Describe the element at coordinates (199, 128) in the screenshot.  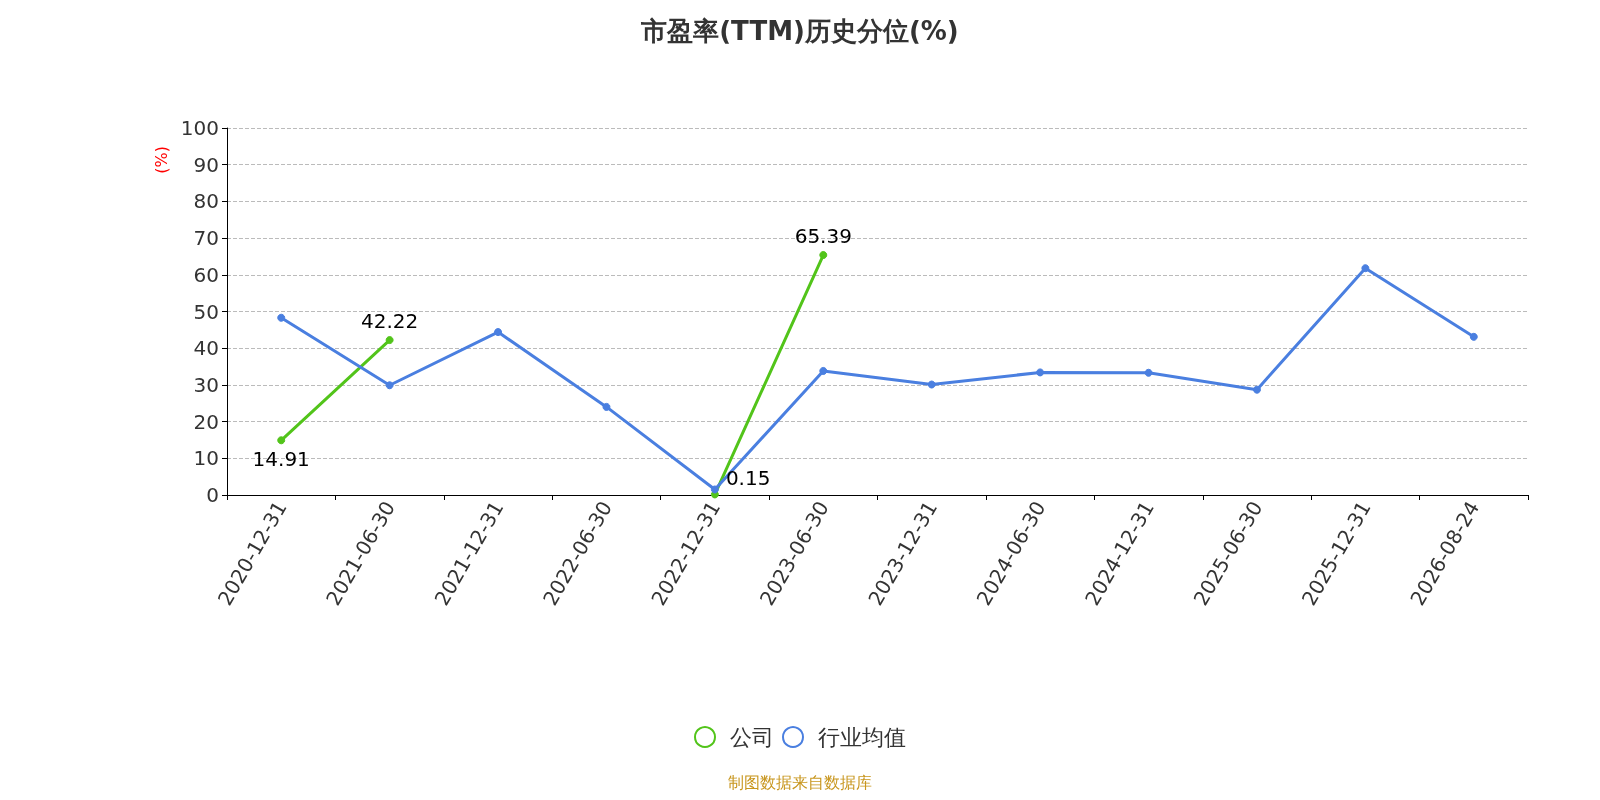
I see `y-tick-label: 100` at that location.